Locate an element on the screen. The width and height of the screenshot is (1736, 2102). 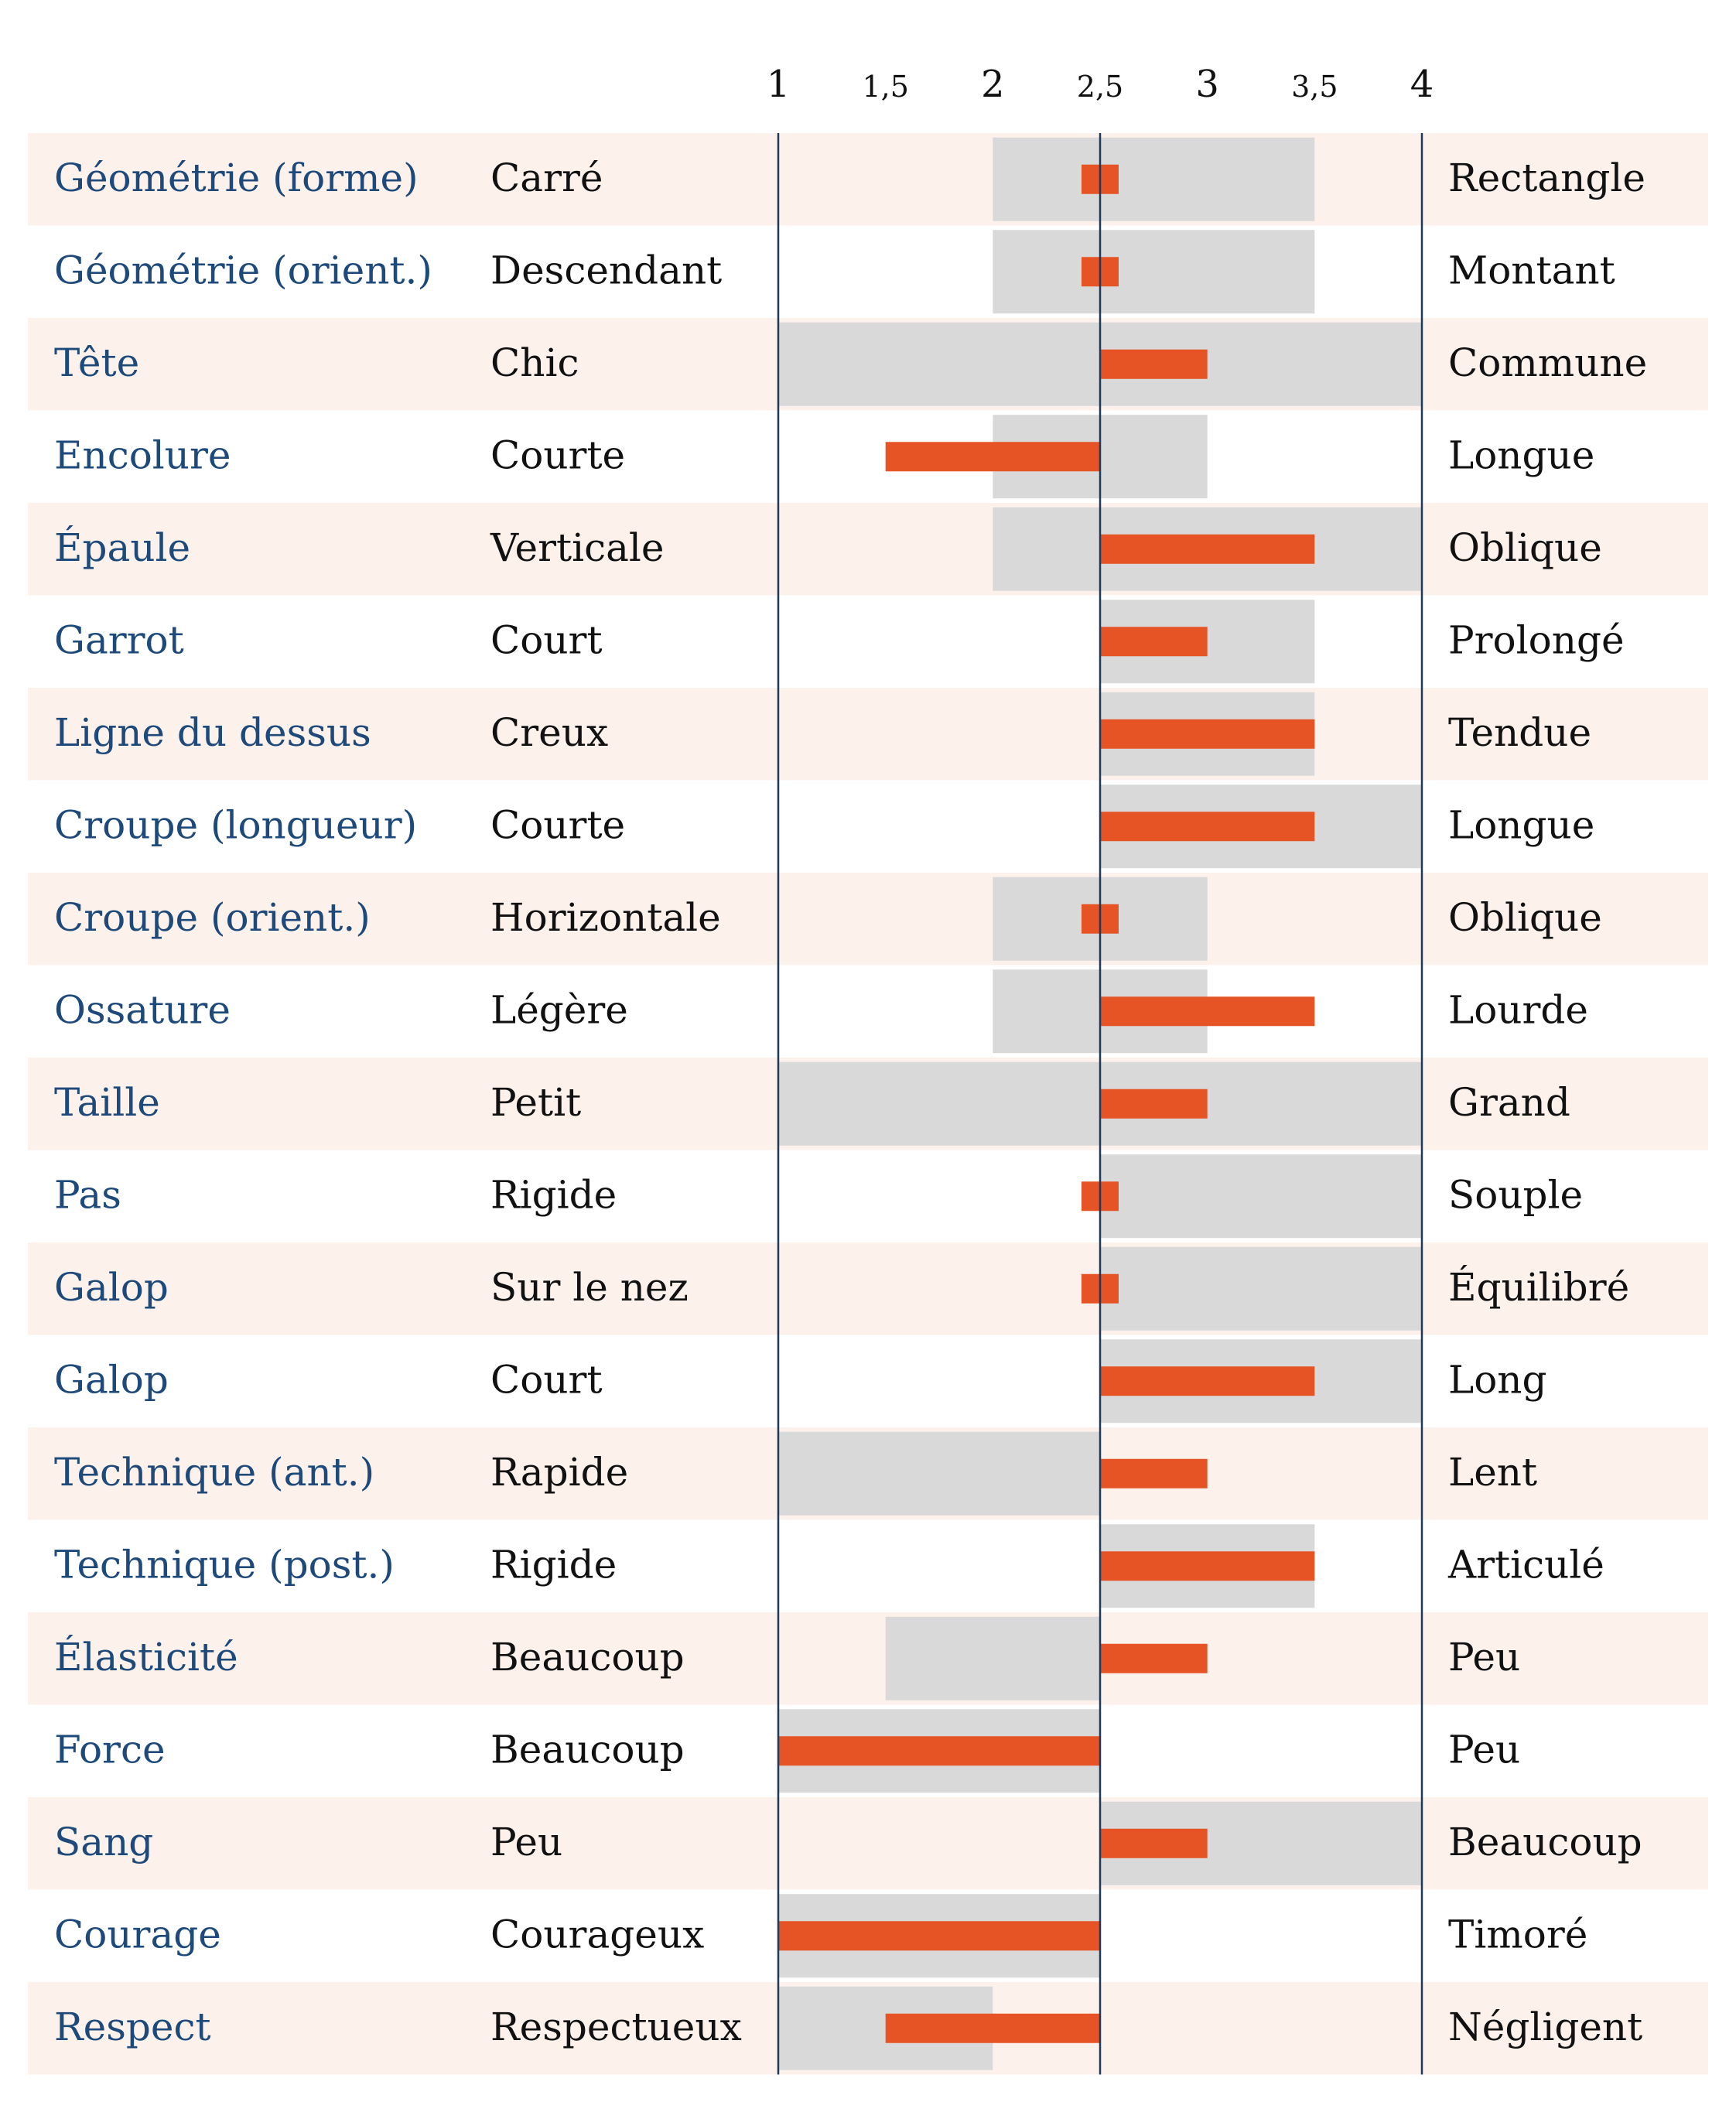
trait-label: Géométrie (forme) is located at coordinates (236, 178).